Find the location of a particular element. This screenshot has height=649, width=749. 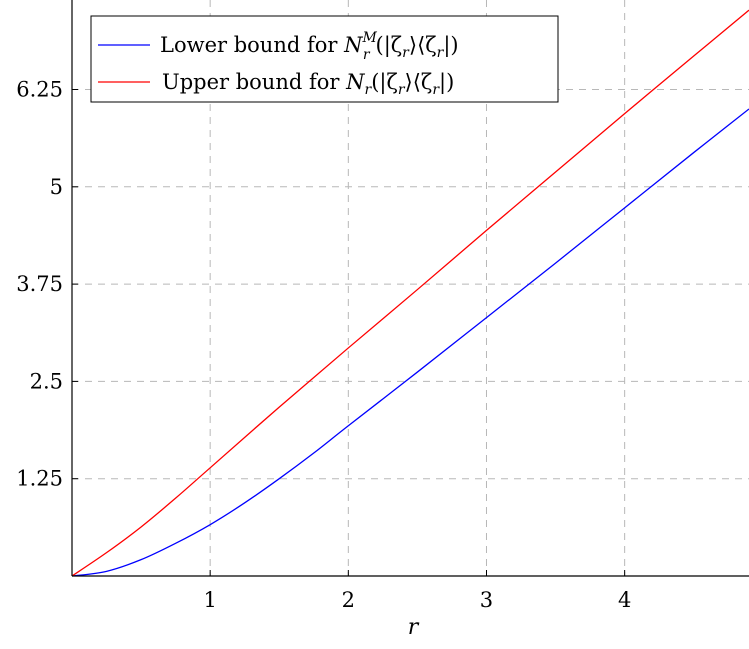

x-tick-label: 1 is located at coordinates (209, 600).